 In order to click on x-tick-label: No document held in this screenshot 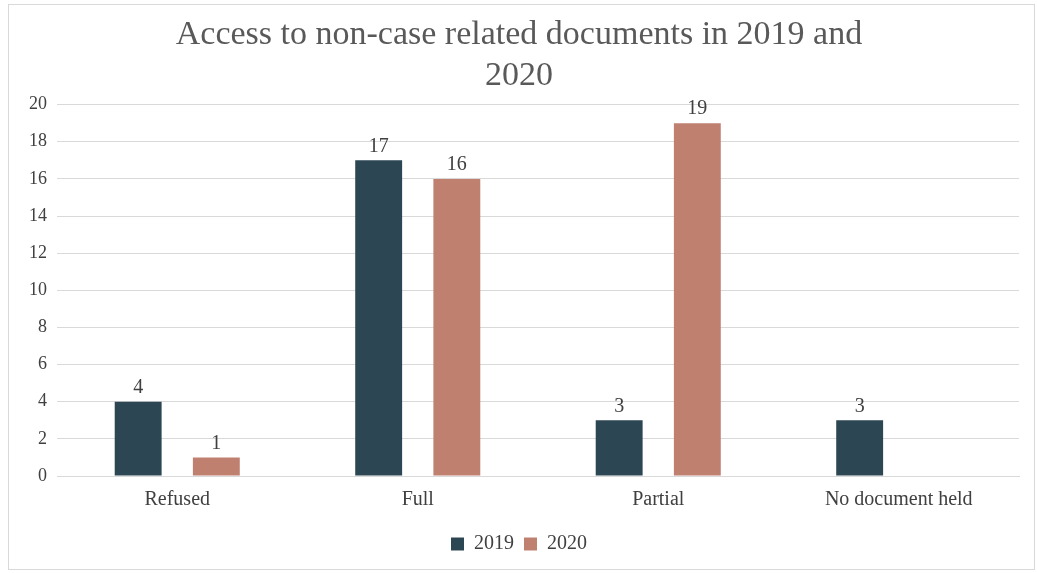, I will do `click(898, 498)`.